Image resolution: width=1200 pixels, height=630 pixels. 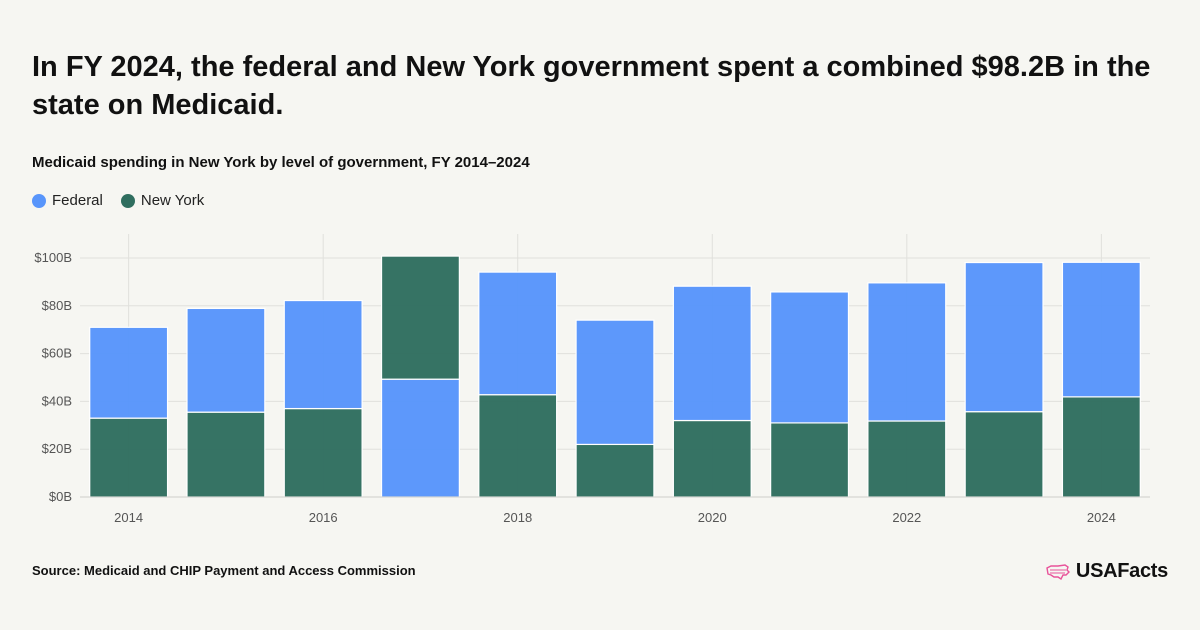 I want to click on bar-segment-federal-2022, so click(x=907, y=352).